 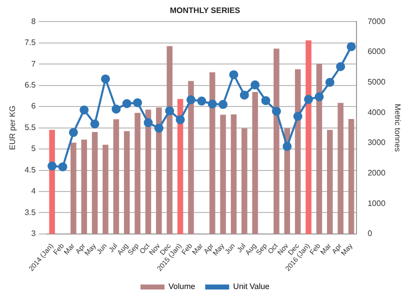 I want to click on y-tick-label: 8, so click(x=33, y=21).